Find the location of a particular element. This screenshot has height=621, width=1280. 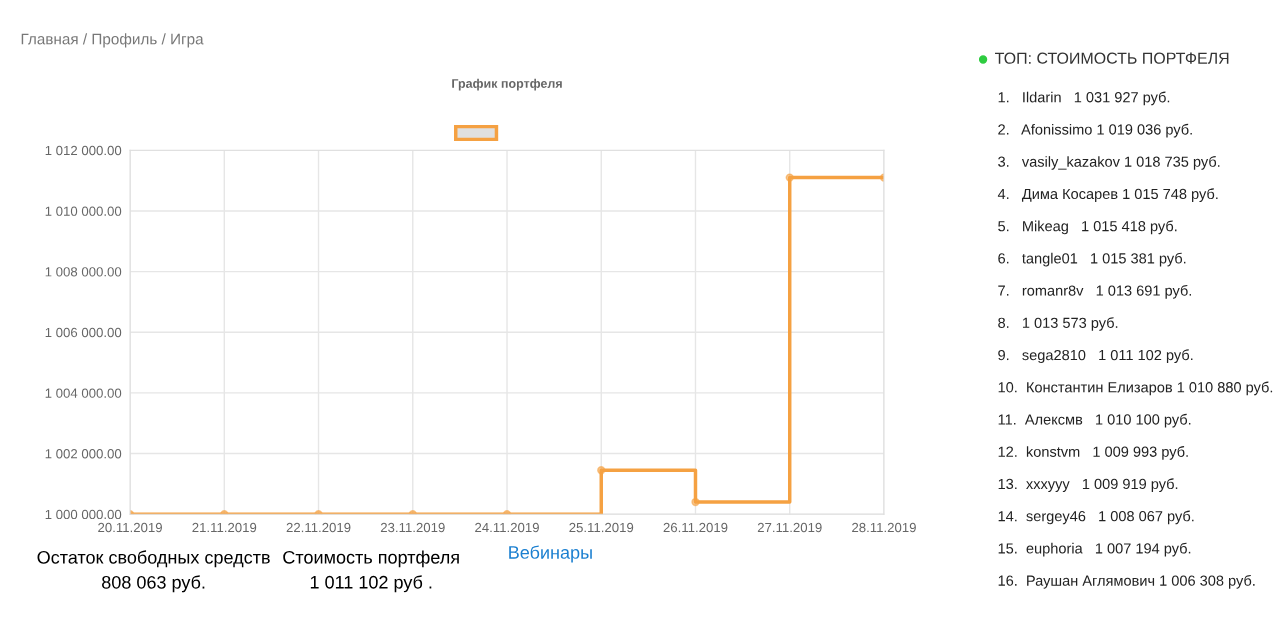

y-tick-label: 1 008 000.00 is located at coordinates (83, 272).